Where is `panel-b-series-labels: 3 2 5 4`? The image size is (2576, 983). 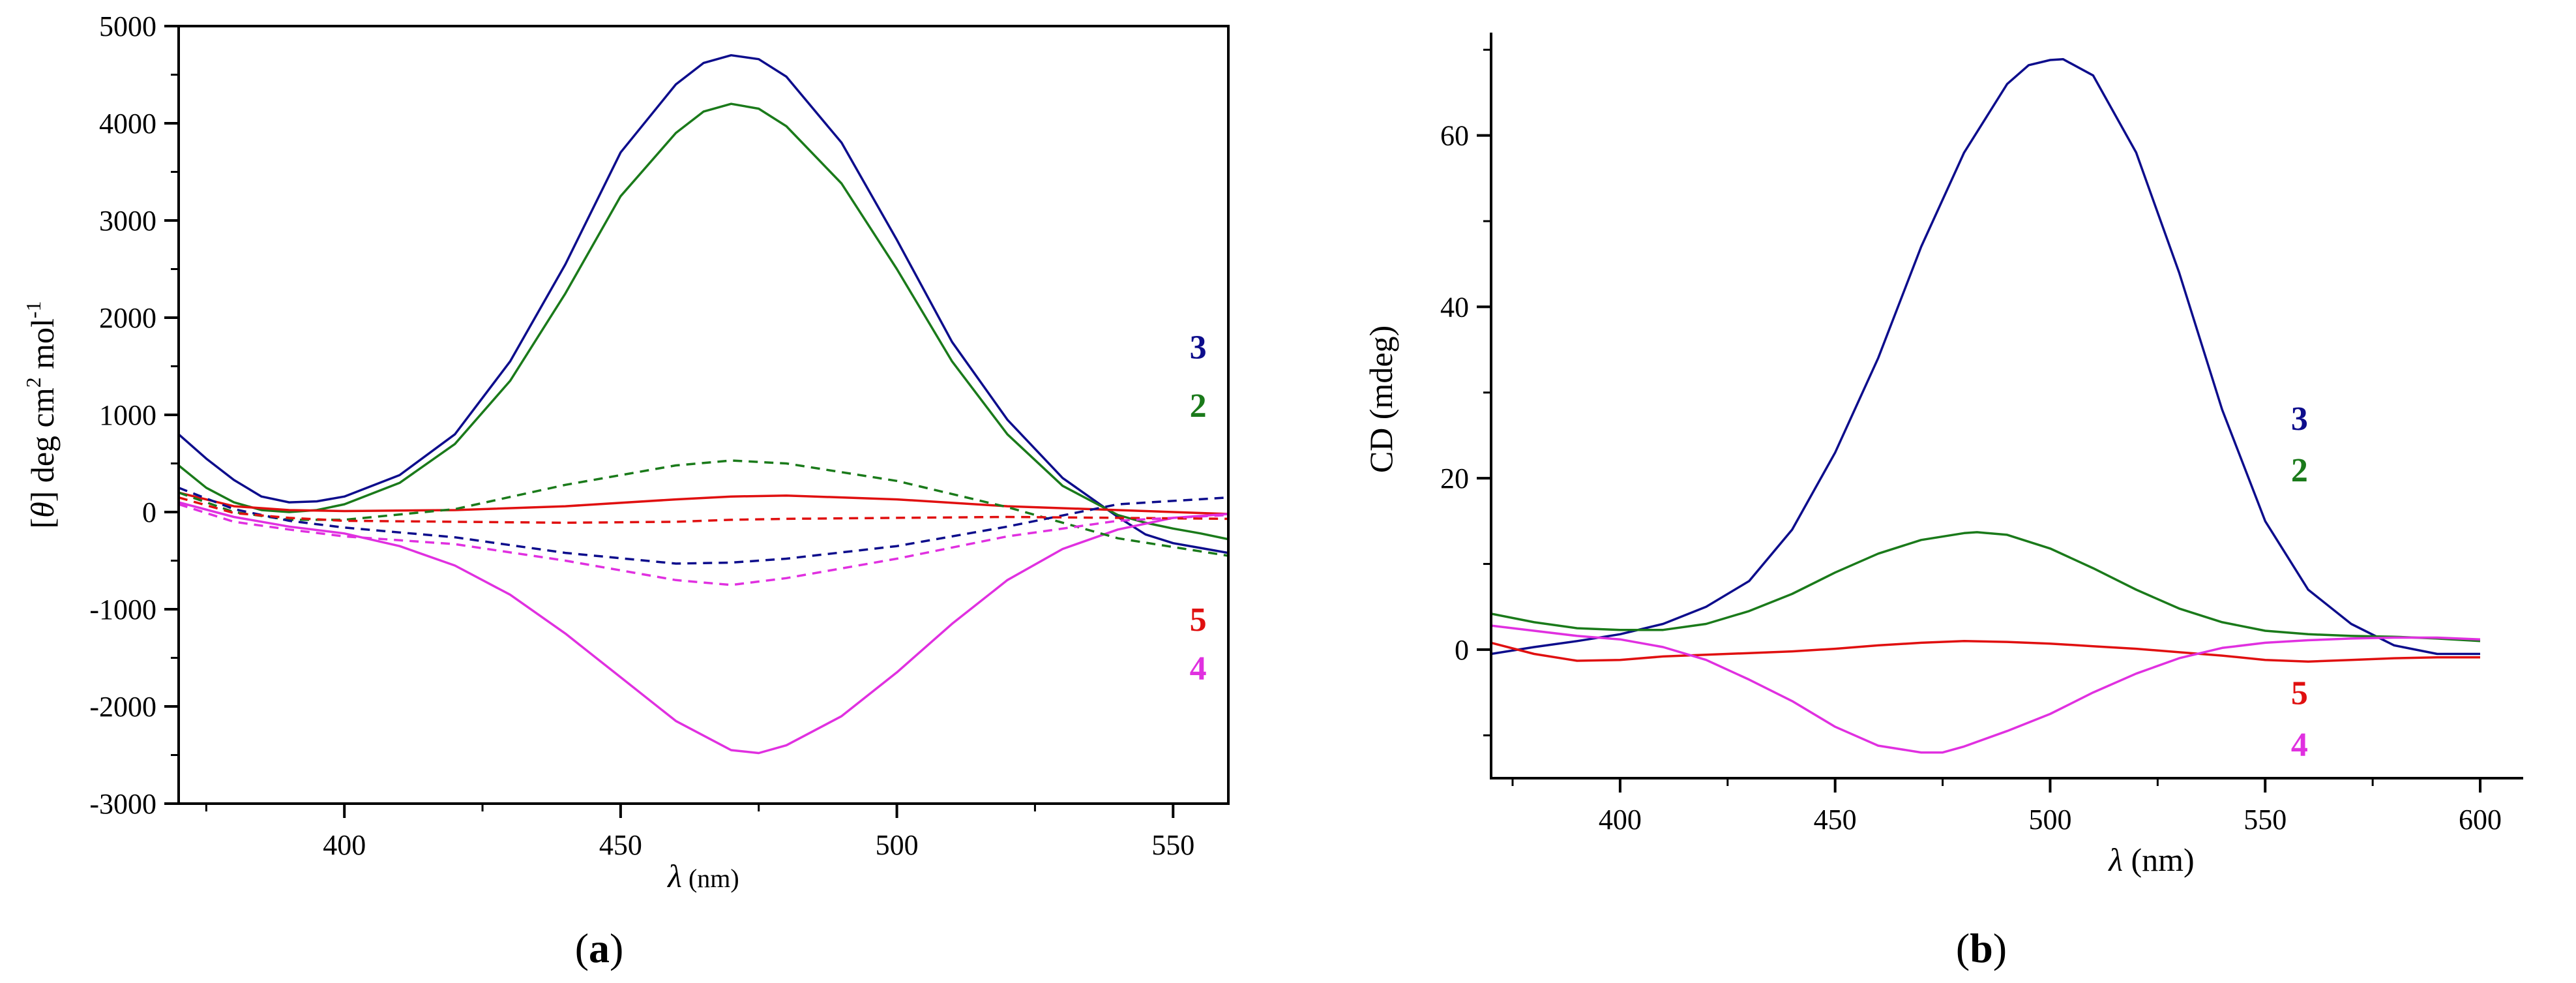
panel-b-series-labels: 3 2 5 4 is located at coordinates (2299, 582).